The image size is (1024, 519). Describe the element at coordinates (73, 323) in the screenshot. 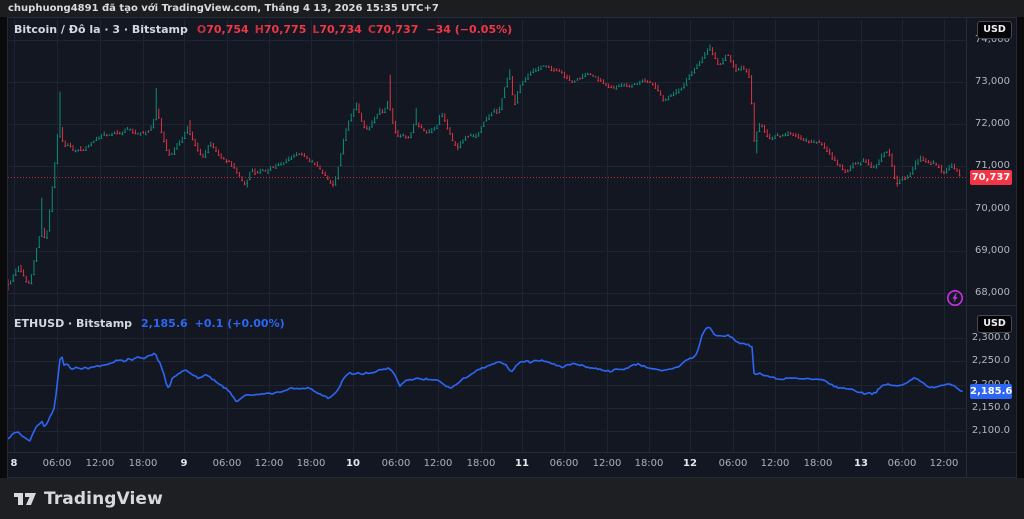

I see `eth-symbol-title: ETHUSD · Bitstamp` at that location.